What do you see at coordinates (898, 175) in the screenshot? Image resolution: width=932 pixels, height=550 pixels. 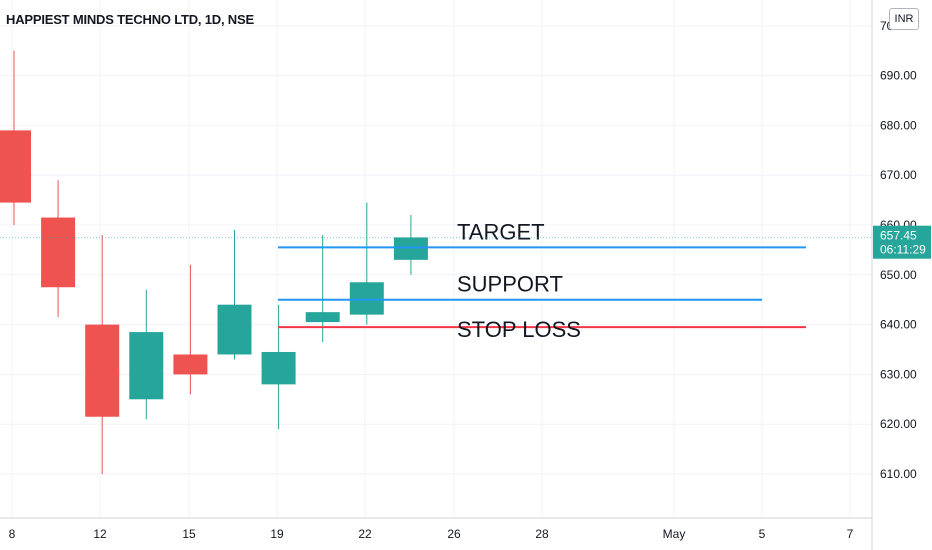 I see `price-tick-label: 670.00` at bounding box center [898, 175].